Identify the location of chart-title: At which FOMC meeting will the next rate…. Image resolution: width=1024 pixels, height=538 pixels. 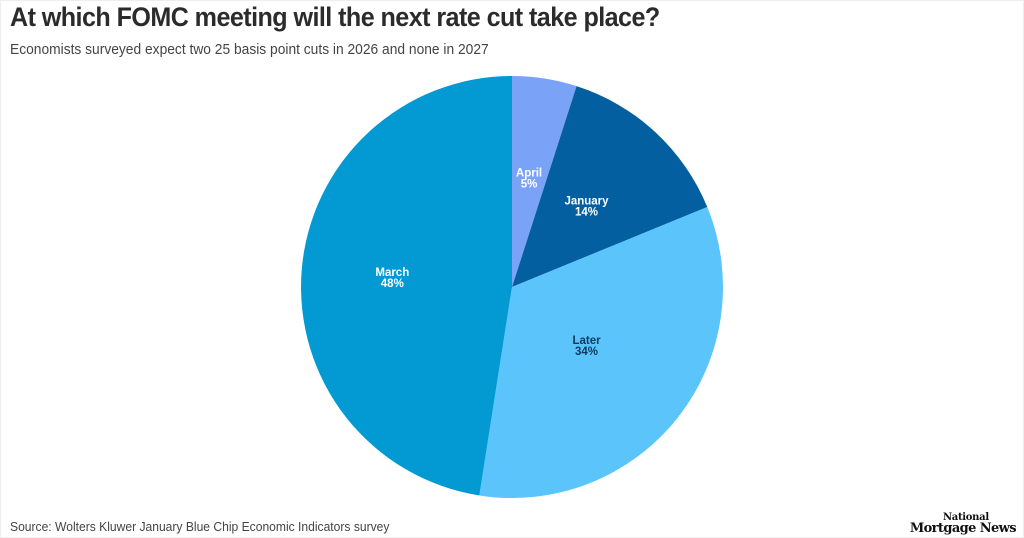
(335, 17).